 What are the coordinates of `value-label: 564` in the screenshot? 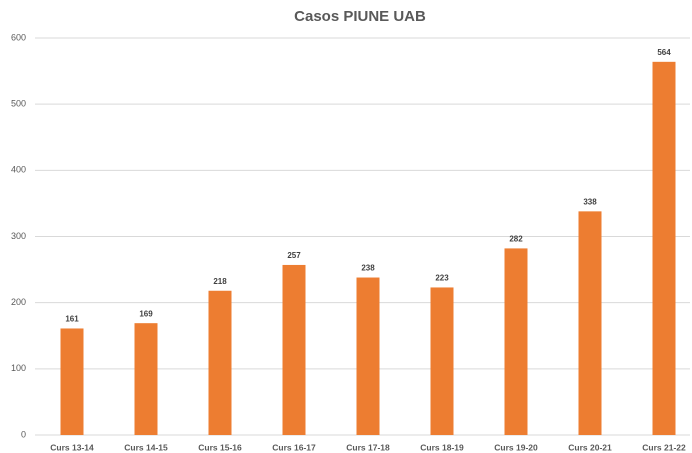 It's located at (664, 52).